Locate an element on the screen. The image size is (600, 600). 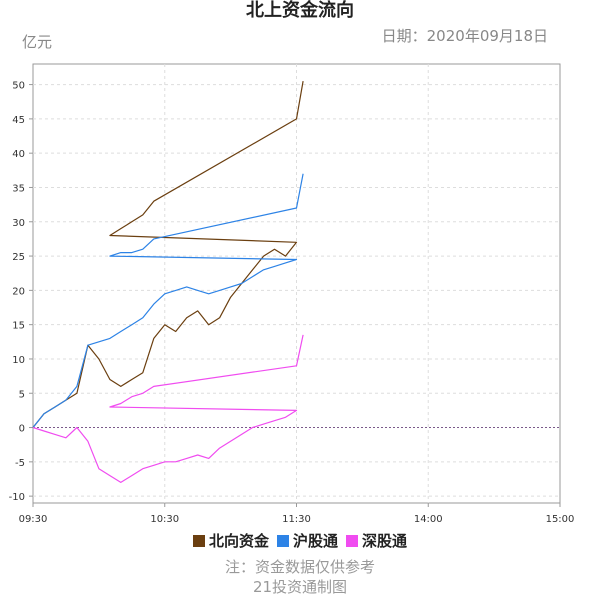
x-tick-label: 09:30 is located at coordinates (33, 519).